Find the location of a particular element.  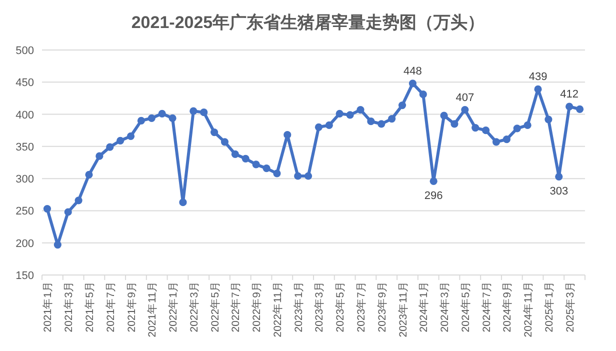

x-tick-label: 2023年5月 is located at coordinates (340, 306).